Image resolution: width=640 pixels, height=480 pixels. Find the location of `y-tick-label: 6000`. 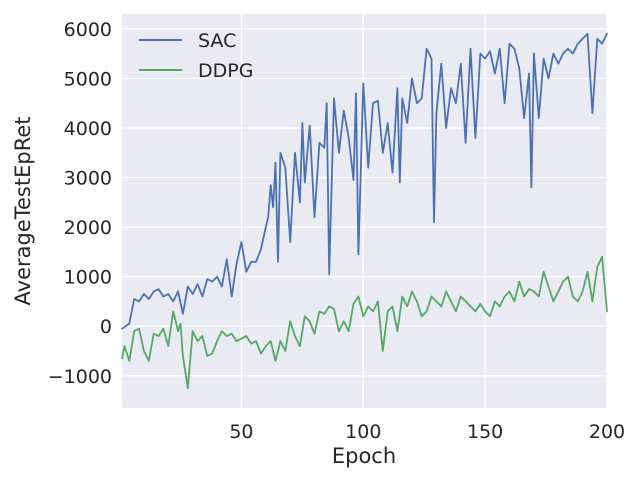

y-tick-label: 6000 is located at coordinates (88, 30).